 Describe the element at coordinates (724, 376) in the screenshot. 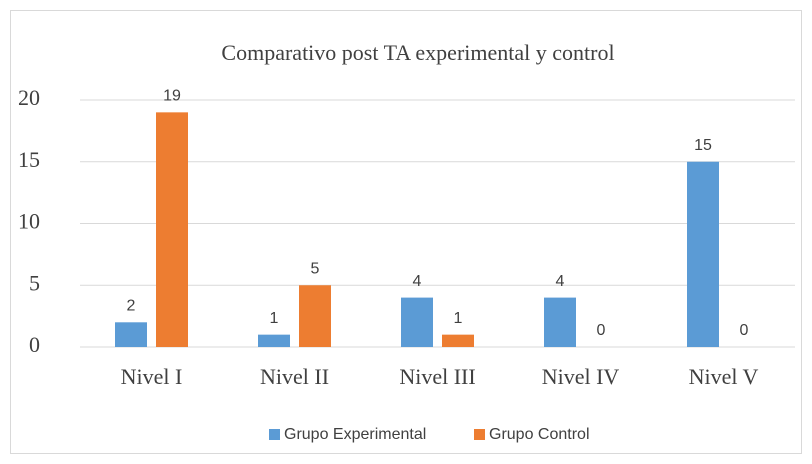

I see `x-tick-label: Nivel V` at that location.